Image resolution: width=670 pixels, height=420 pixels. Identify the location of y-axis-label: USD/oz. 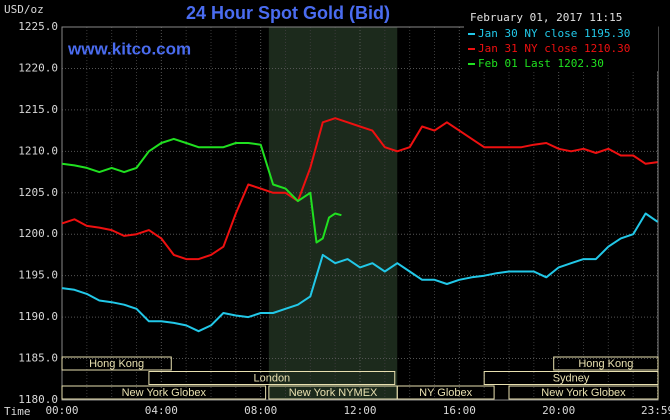
(24, 9).